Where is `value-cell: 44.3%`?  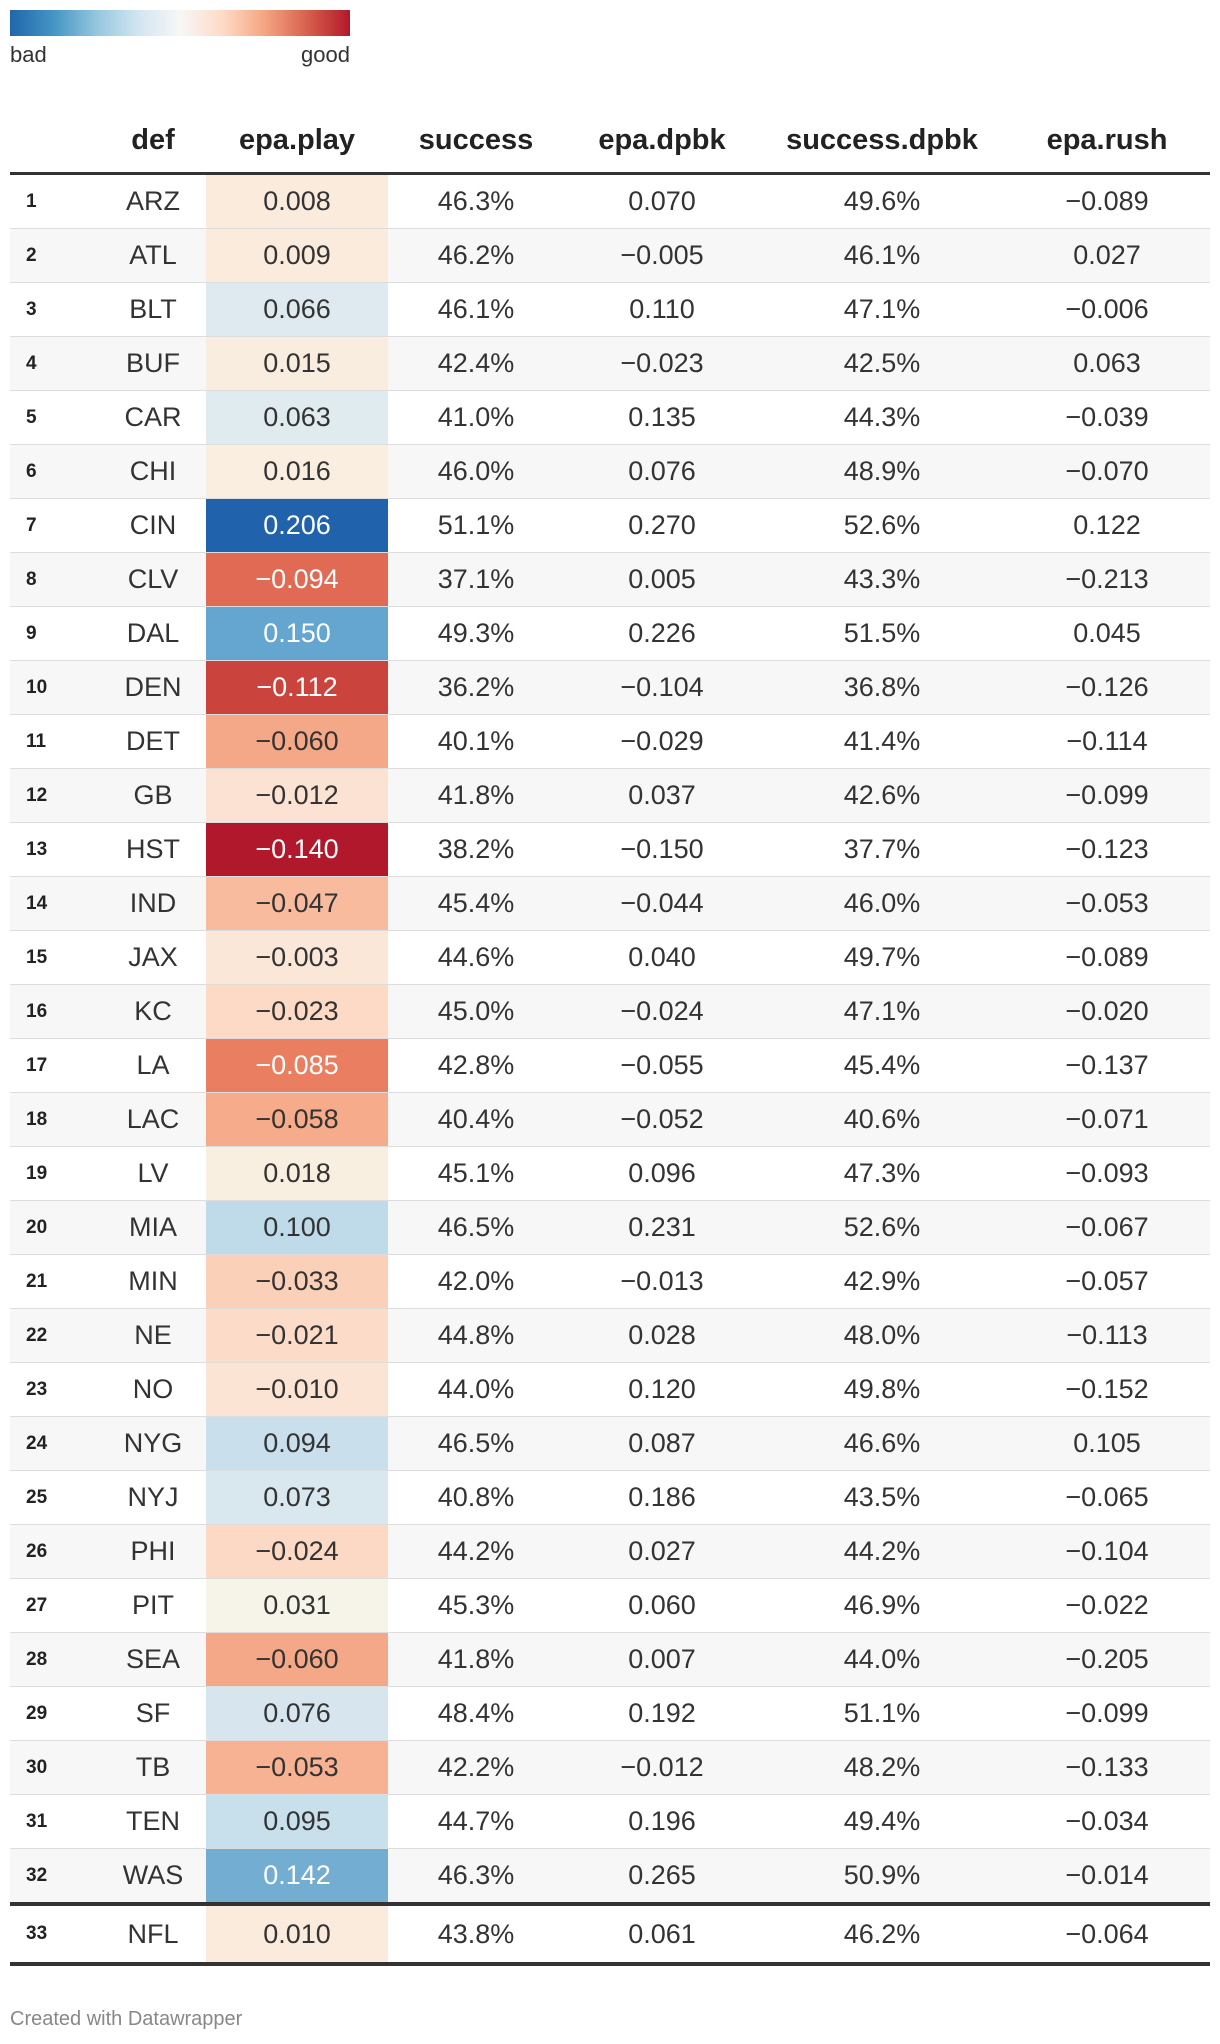 value-cell: 44.3% is located at coordinates (882, 417).